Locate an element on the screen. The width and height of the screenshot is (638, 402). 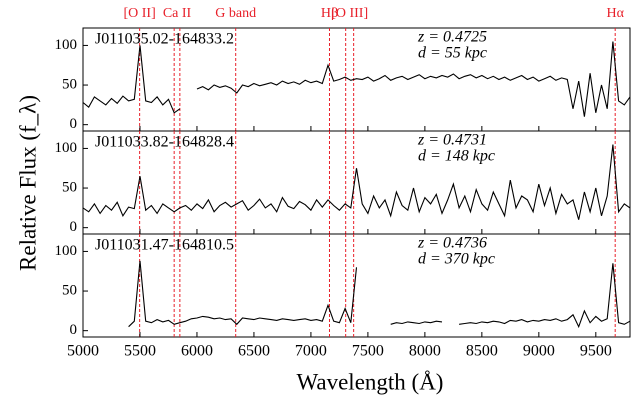
y-axis-label: Relative Flux (f_λ) is located at coordinates (27, 183).